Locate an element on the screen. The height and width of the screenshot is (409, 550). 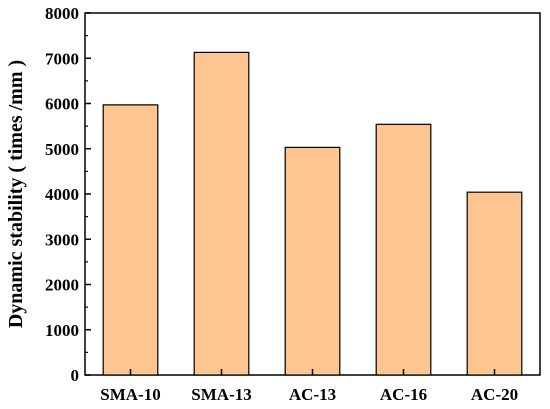
y-tick-label: 2000 is located at coordinates (62, 285).